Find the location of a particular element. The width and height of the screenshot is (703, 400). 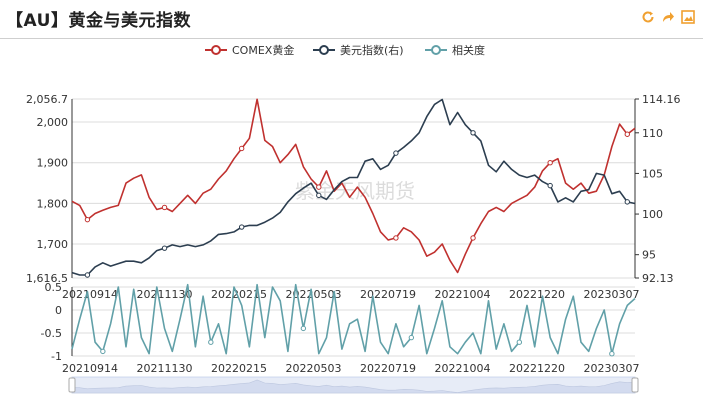

y-right-tick-2: 100 is located at coordinates (652, 214).